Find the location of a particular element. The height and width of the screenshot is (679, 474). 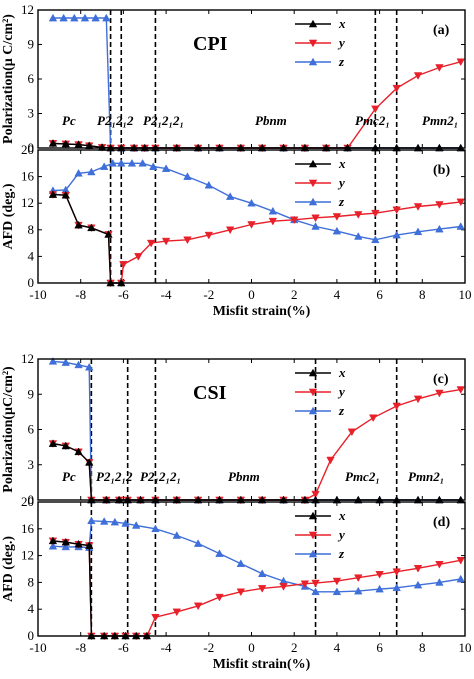

material-label: CSI is located at coordinates (210, 393).